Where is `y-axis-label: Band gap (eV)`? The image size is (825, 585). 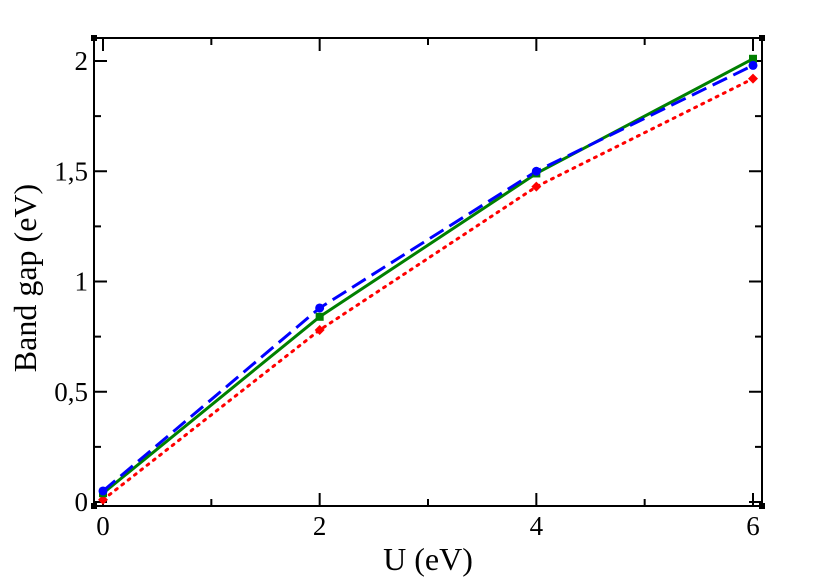
y-axis-label: Band gap (eV) is located at coordinates (25, 278).